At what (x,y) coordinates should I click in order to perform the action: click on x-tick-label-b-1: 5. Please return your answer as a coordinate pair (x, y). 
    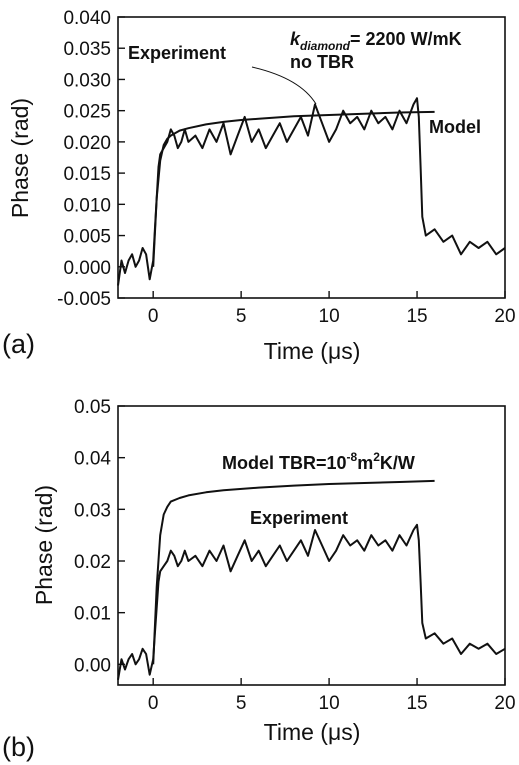
    Looking at the image, I should click on (241, 703).